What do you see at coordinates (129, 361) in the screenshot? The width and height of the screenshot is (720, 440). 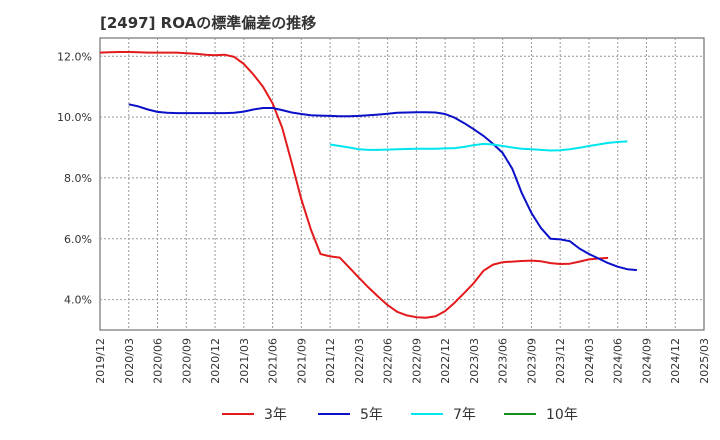 I see `x-tick-label: 2020/03` at bounding box center [129, 361].